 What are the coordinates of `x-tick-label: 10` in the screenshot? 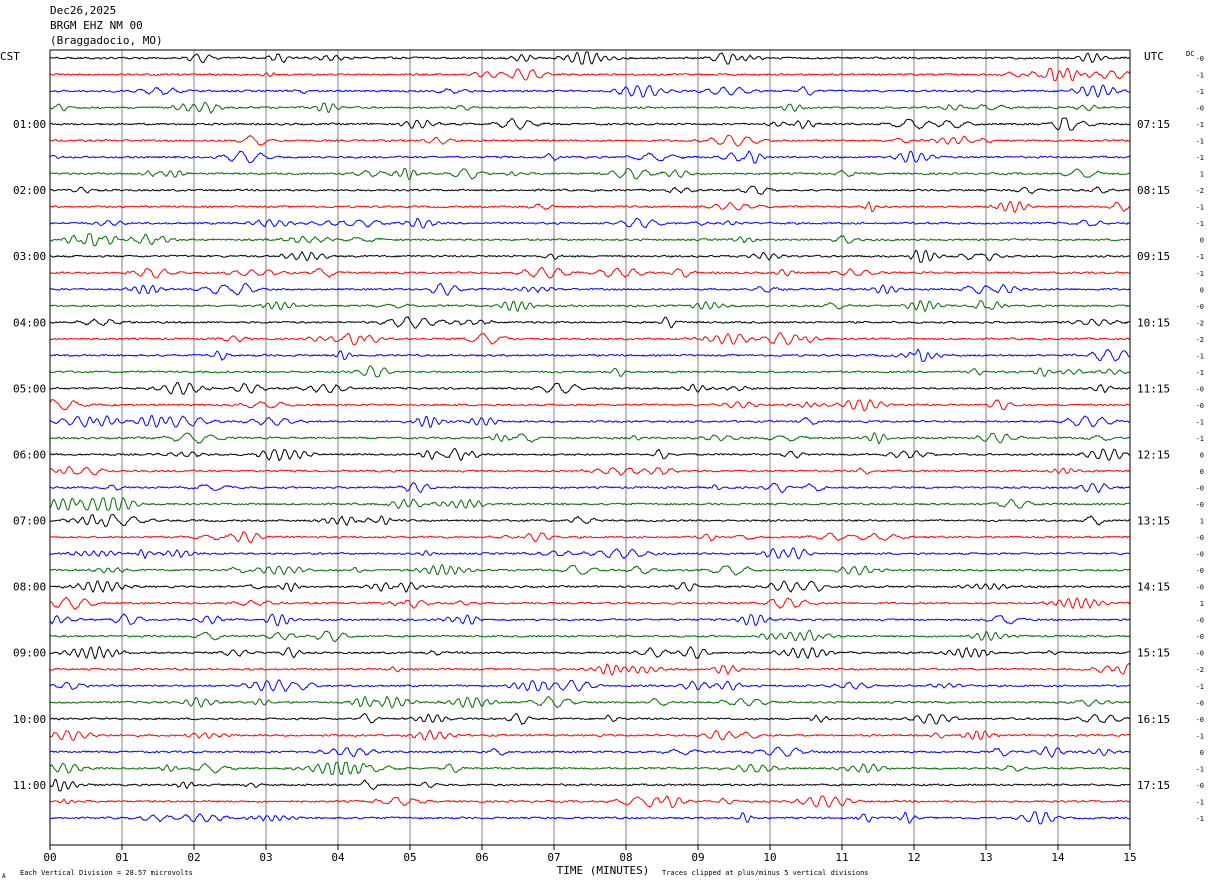 It's located at (769, 857).